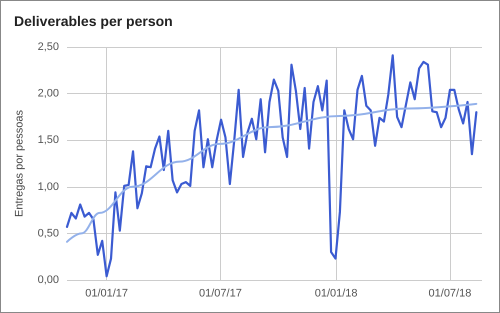 This screenshot has width=500, height=313. What do you see at coordinates (336, 294) in the screenshot?
I see `x-tick-label: 01/01/18` at bounding box center [336, 294].